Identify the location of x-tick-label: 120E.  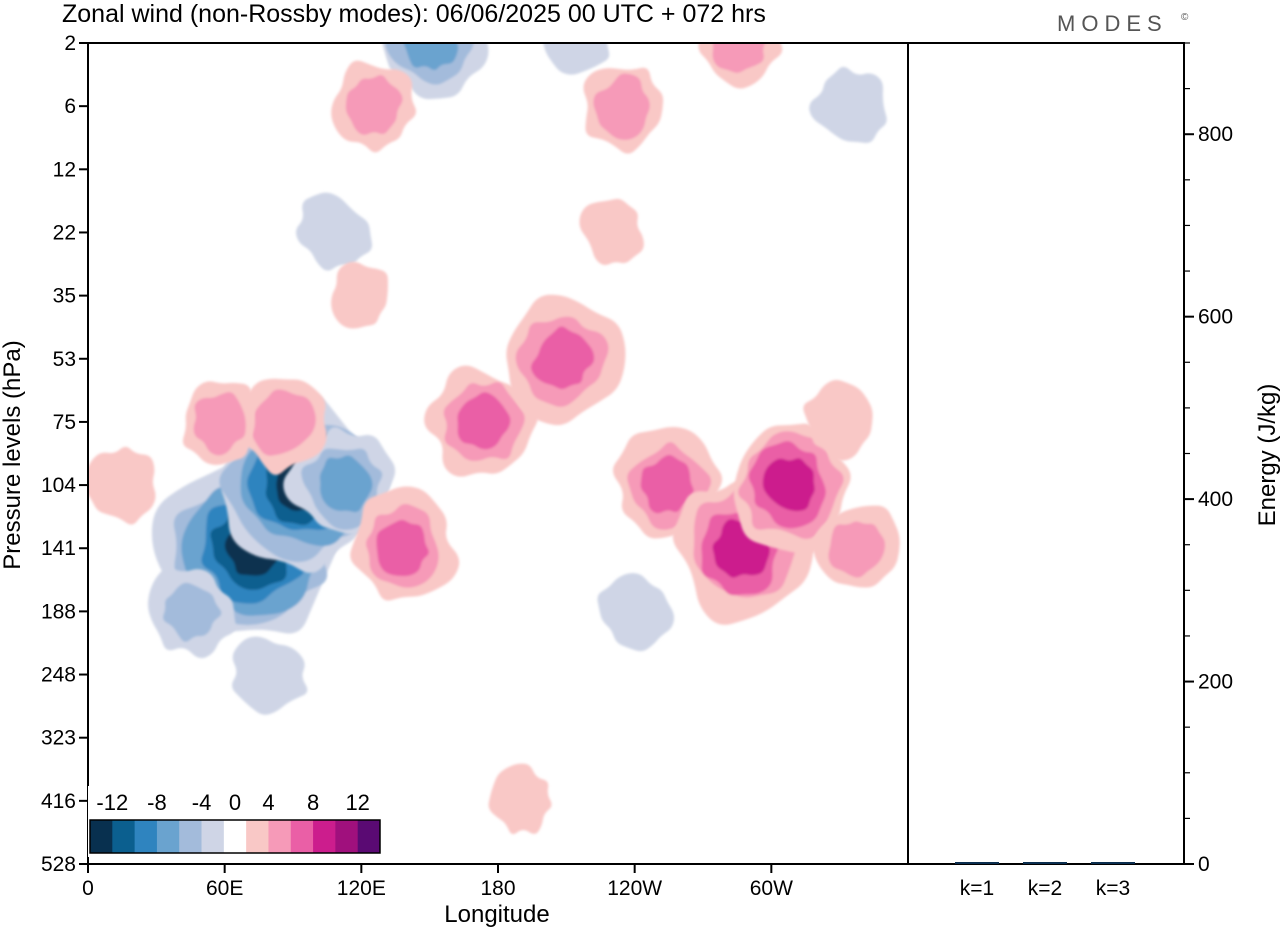
(361, 888).